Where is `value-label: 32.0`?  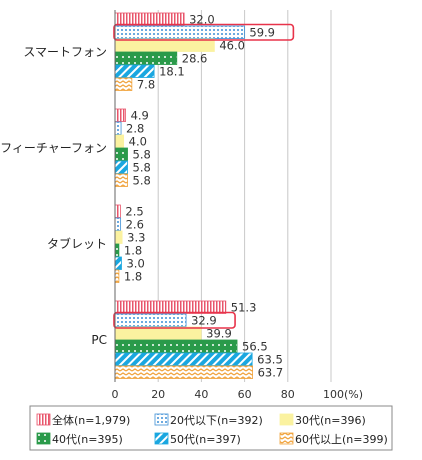 value-label: 32.0 is located at coordinates (202, 20).